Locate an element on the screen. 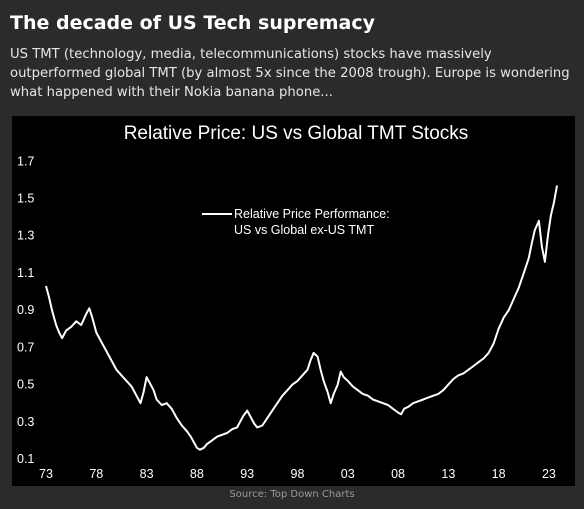 The image size is (584, 509). x-tick-label: 73 is located at coordinates (46, 474).